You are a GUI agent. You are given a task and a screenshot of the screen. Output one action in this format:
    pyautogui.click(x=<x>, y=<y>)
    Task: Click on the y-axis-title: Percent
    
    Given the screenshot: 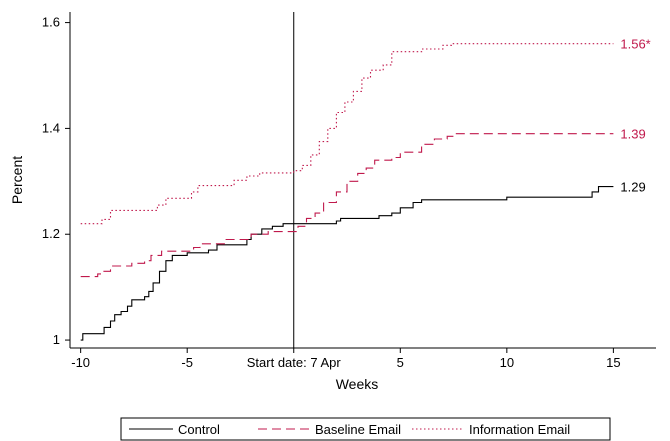 What is the action you would take?
    pyautogui.click(x=17, y=180)
    